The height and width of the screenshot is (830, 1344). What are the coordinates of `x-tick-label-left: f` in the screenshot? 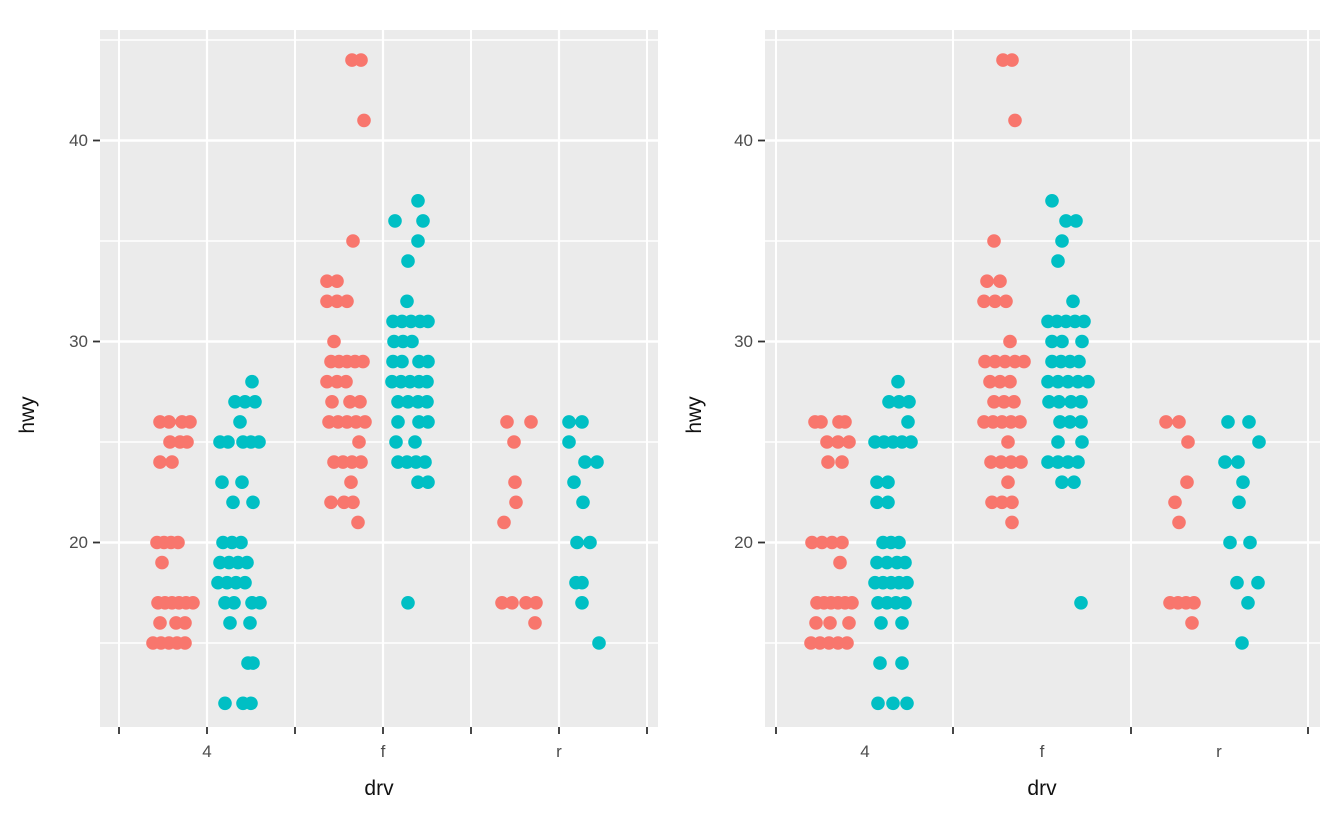 It's located at (383, 751).